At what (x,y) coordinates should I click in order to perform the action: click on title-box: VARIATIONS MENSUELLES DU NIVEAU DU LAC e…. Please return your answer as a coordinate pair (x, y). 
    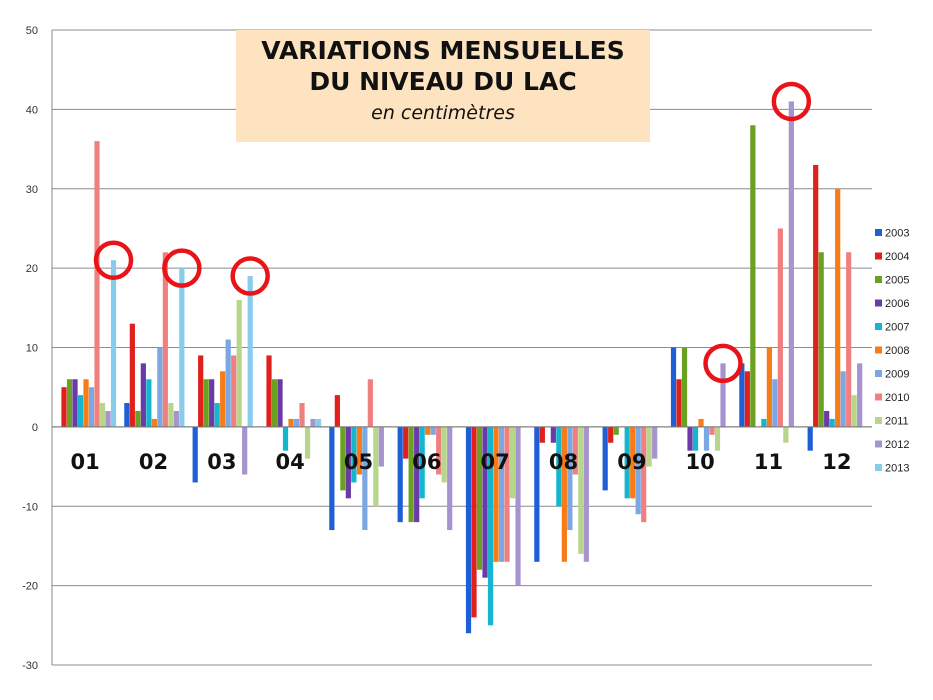
    Looking at the image, I should click on (443, 86).